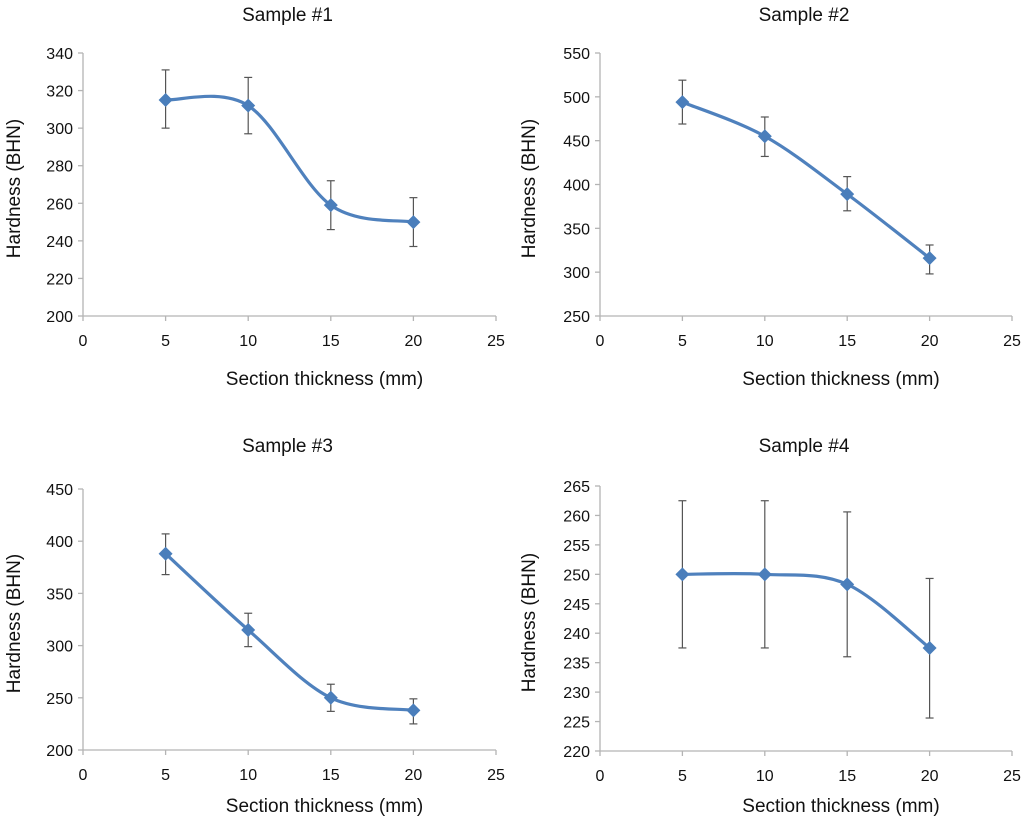 This screenshot has height=822, width=1024. What do you see at coordinates (576, 693) in the screenshot?
I see `y-tick-label: 230` at bounding box center [576, 693].